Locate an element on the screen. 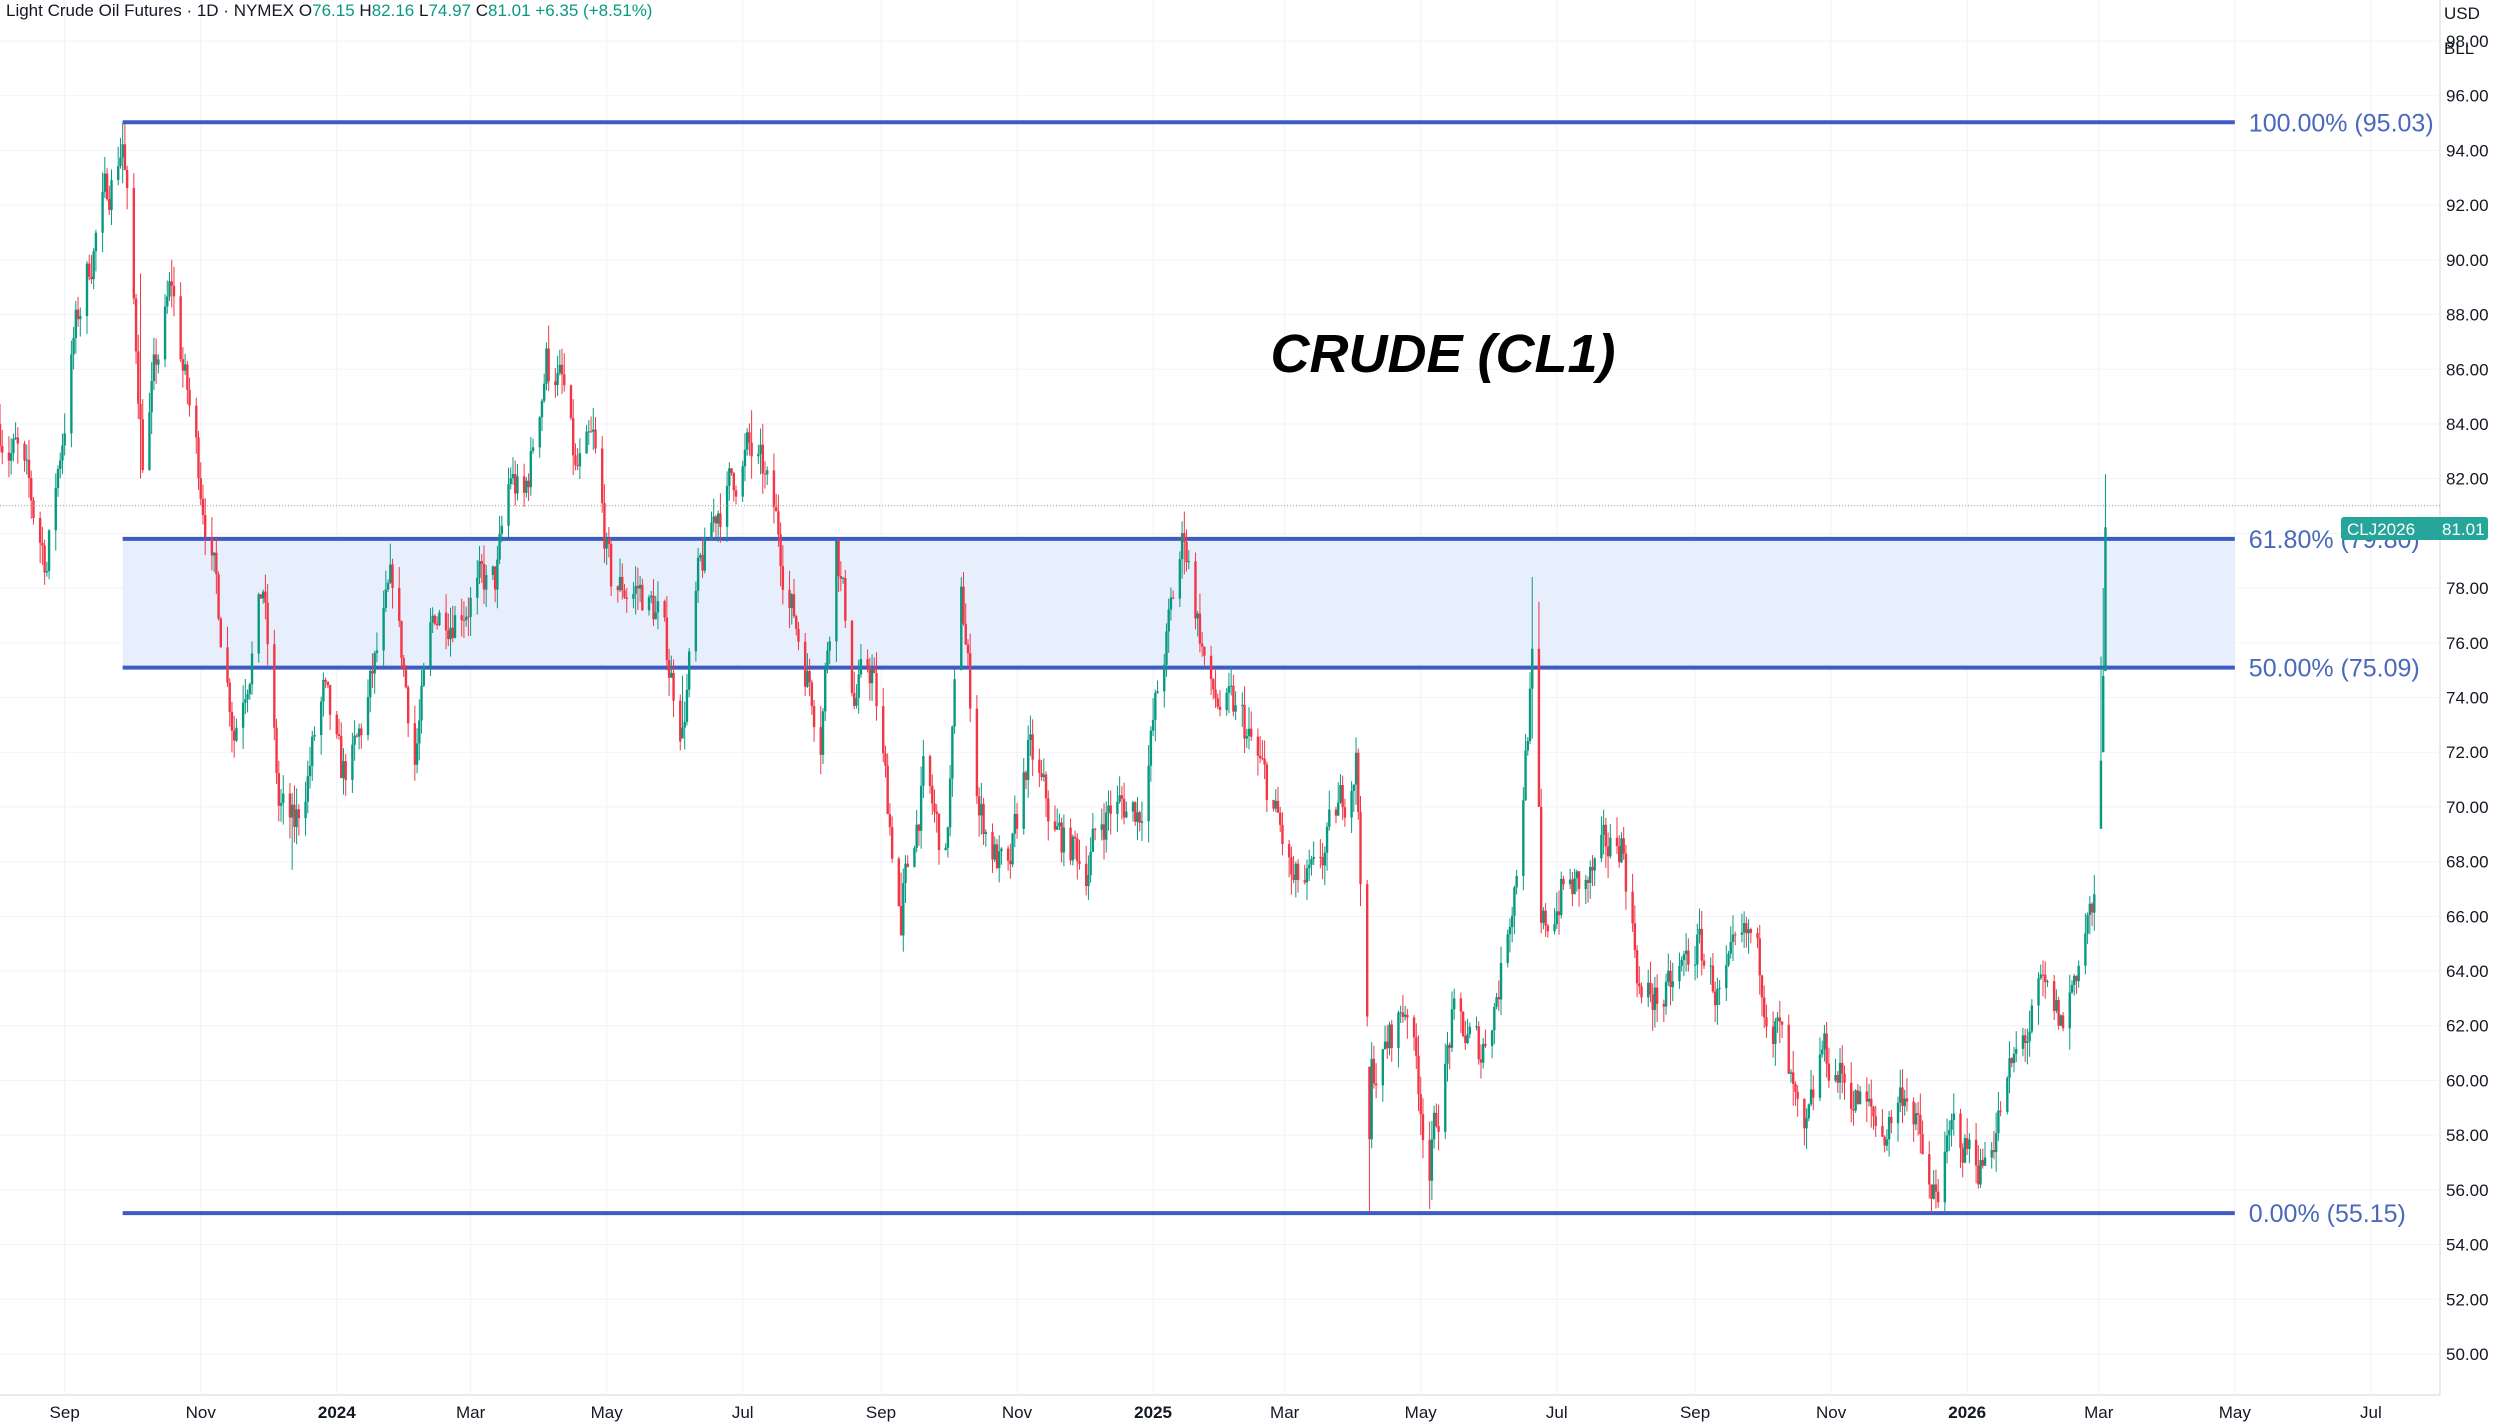  unit-label: BLL is located at coordinates (2459, 48).